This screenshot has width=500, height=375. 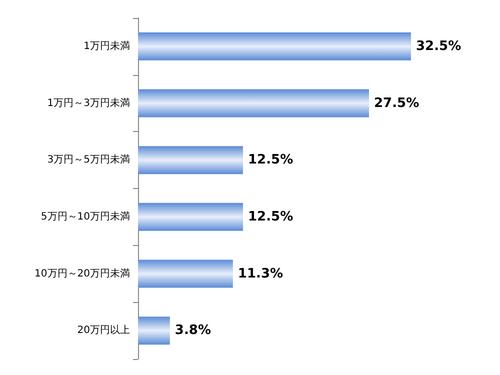 I want to click on y-tick-label: 20万円以上, so click(x=103, y=330).